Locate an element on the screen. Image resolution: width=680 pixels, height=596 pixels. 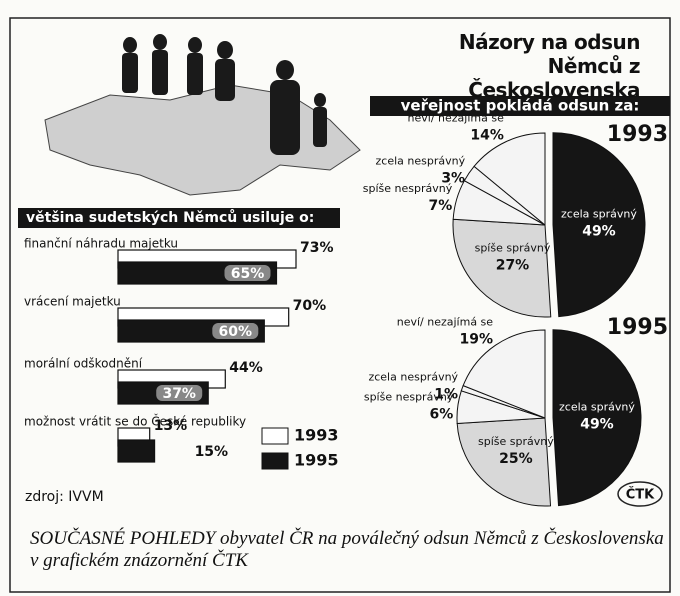
logo: ČTK is located at coordinates (640, 495).